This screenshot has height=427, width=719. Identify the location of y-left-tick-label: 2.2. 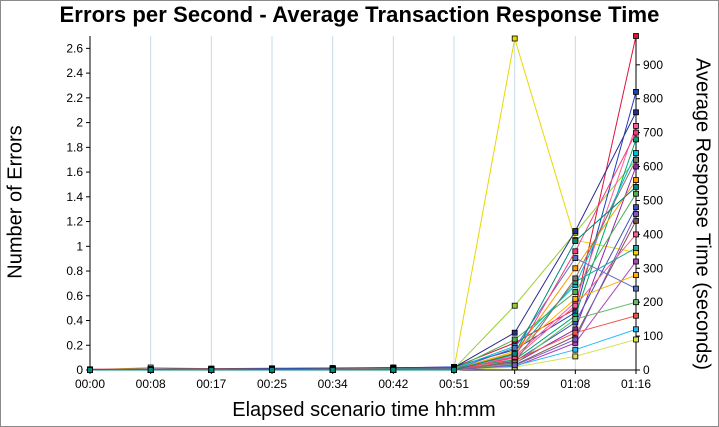
(74, 98).